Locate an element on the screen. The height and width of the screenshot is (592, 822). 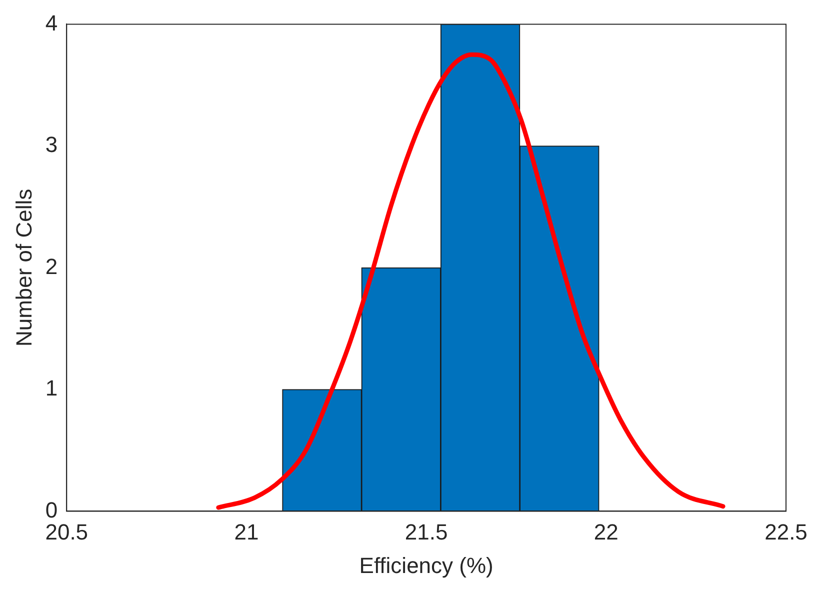
y-tick-label: 1 is located at coordinates (51, 388).